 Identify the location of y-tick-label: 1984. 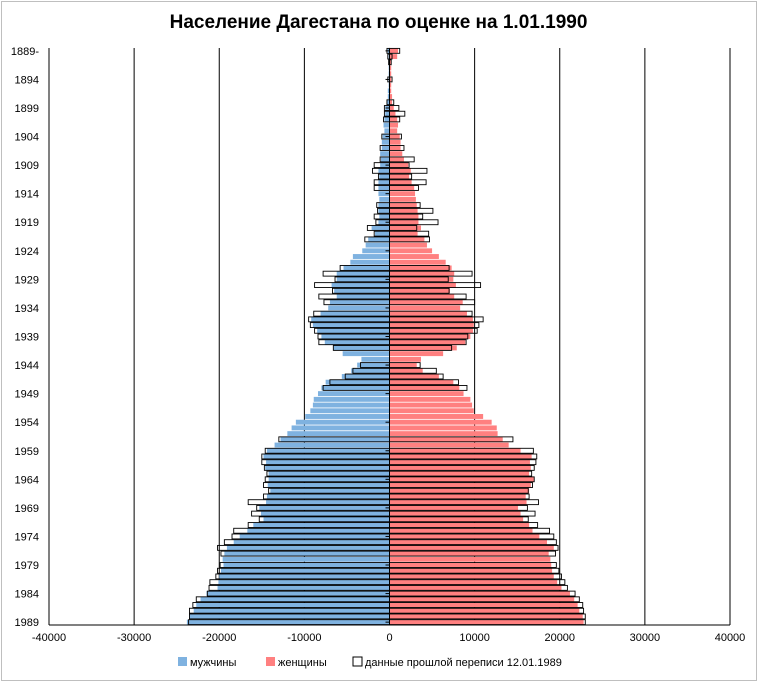
(27, 595).